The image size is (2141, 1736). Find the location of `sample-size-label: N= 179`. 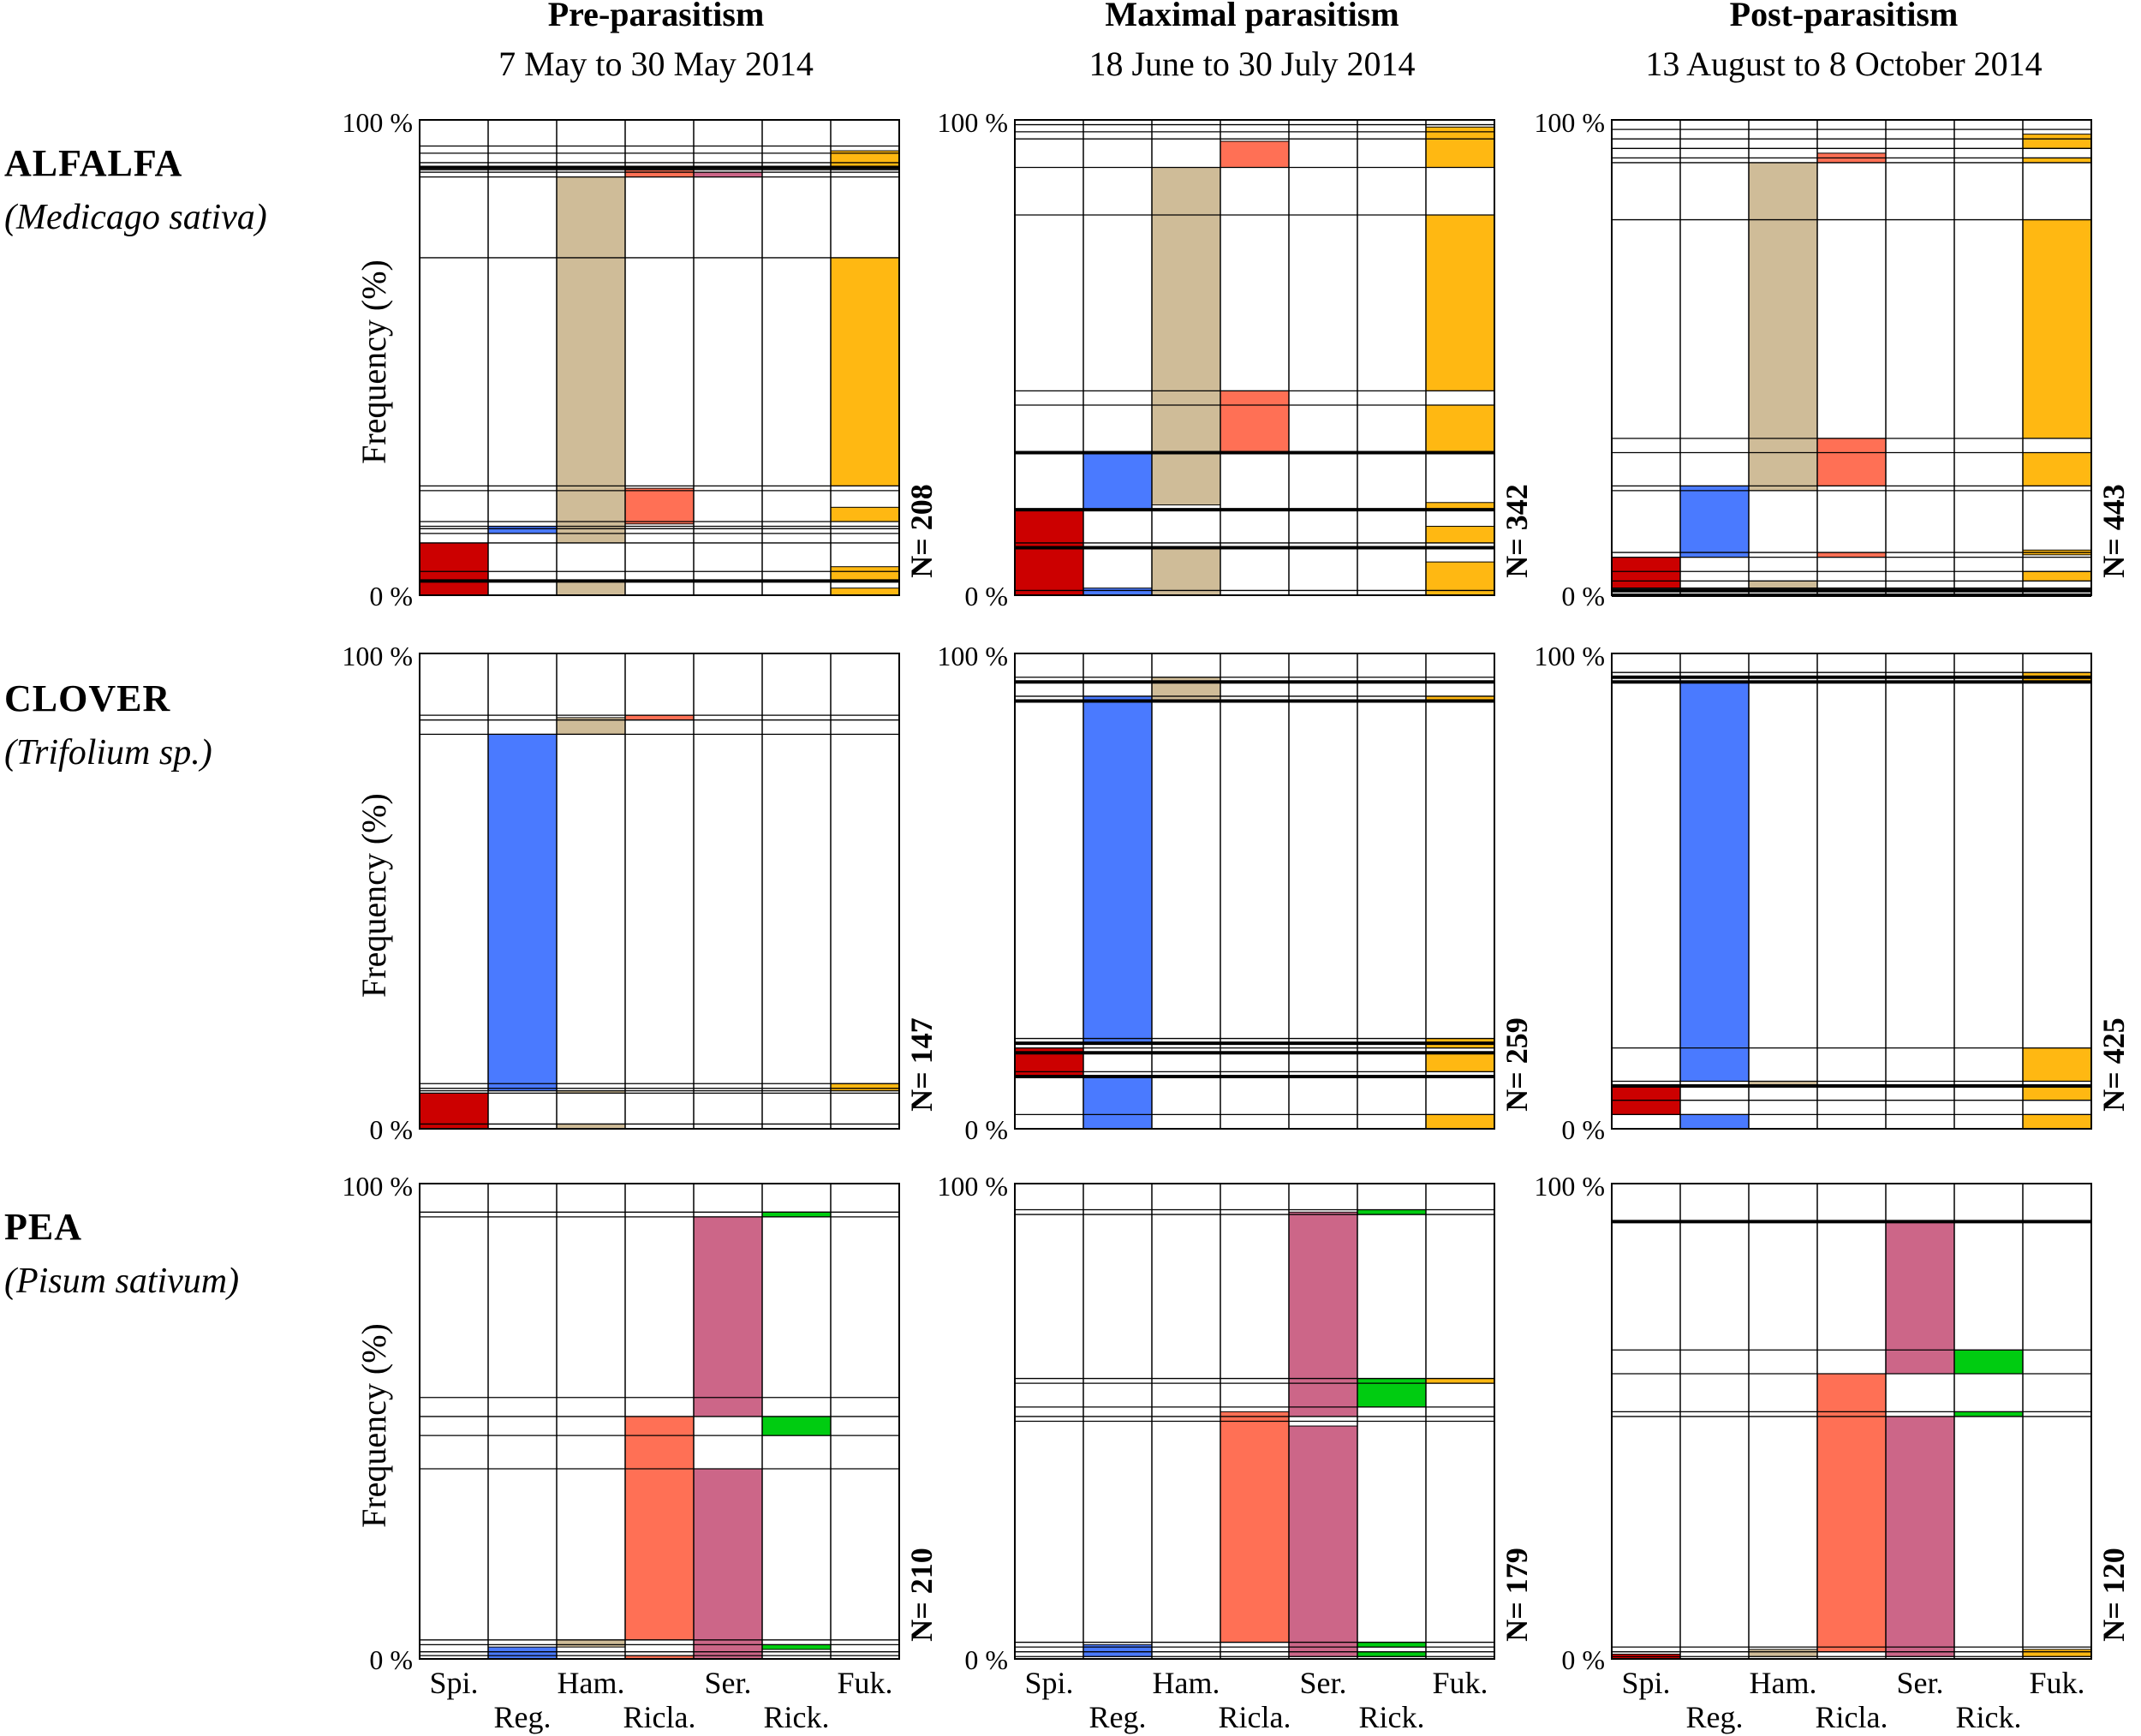

sample-size-label: N= 179 is located at coordinates (1517, 1595).